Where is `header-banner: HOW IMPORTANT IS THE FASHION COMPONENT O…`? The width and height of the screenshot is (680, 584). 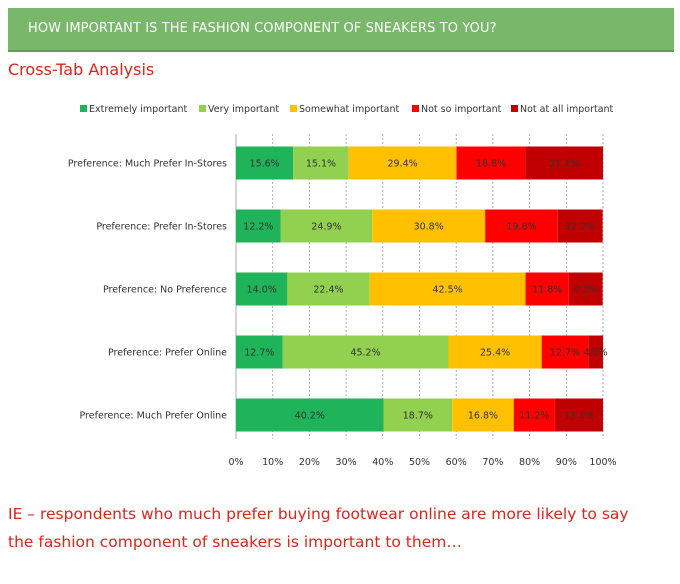 header-banner: HOW IMPORTANT IS THE FASHION COMPONENT O… is located at coordinates (341, 30).